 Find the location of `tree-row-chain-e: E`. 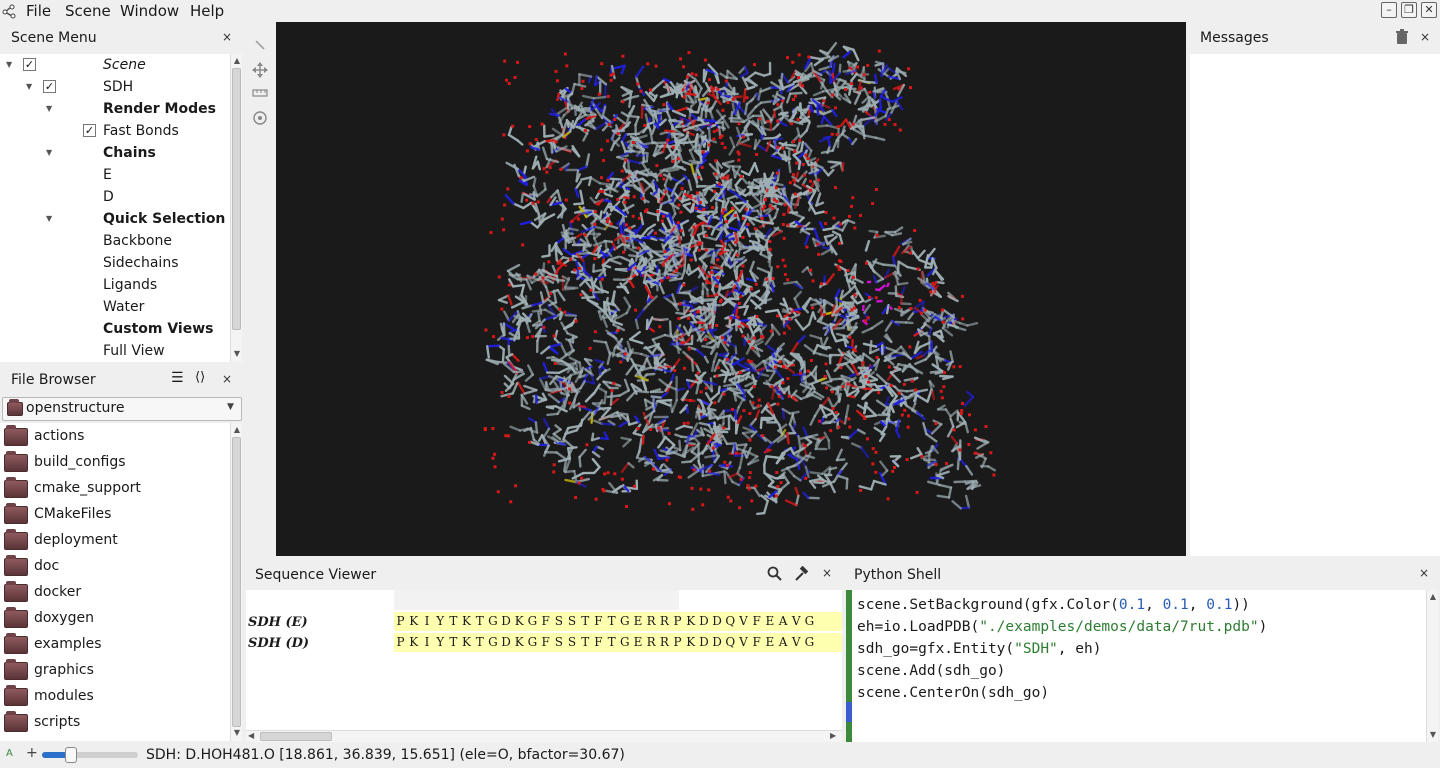

tree-row-chain-e: E is located at coordinates (115, 175).